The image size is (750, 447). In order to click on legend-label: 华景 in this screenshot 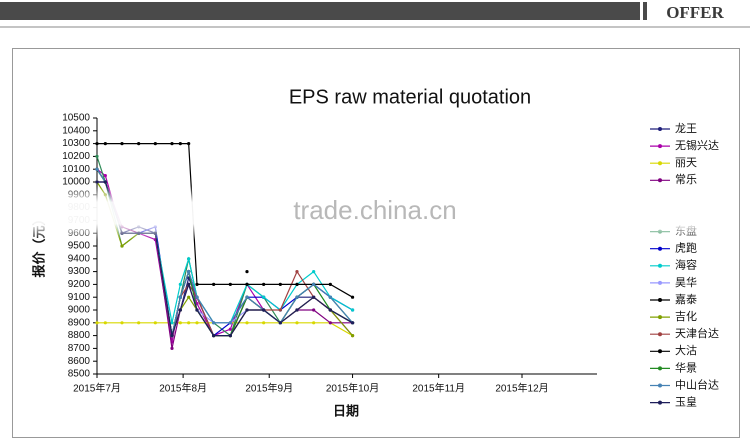, I will do `click(686, 367)`.